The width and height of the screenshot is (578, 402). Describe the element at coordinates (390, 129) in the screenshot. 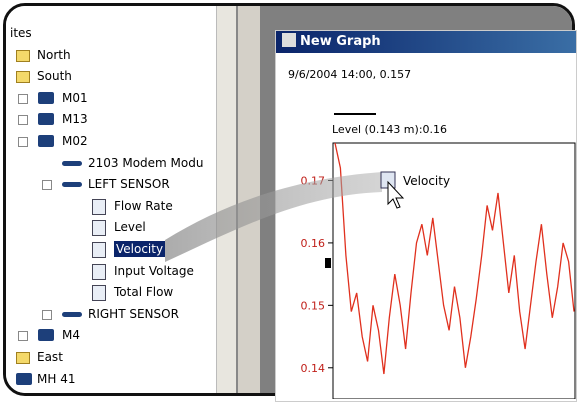

I see `legend-label: Level (0.143 m):0.16` at that location.